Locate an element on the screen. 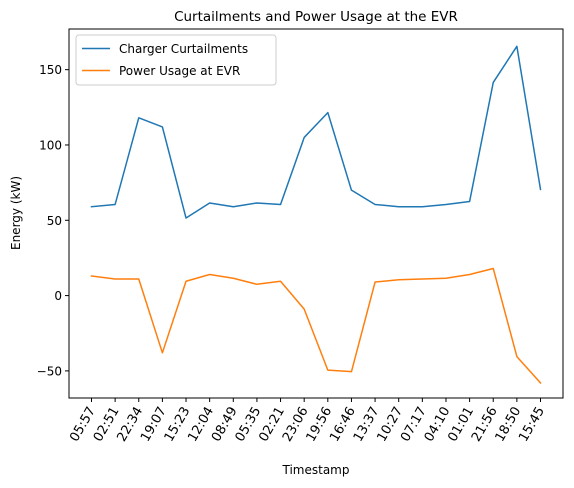 The width and height of the screenshot is (574, 488). legend-entry-charger-curtailments: Charger Curtailments is located at coordinates (183, 49).